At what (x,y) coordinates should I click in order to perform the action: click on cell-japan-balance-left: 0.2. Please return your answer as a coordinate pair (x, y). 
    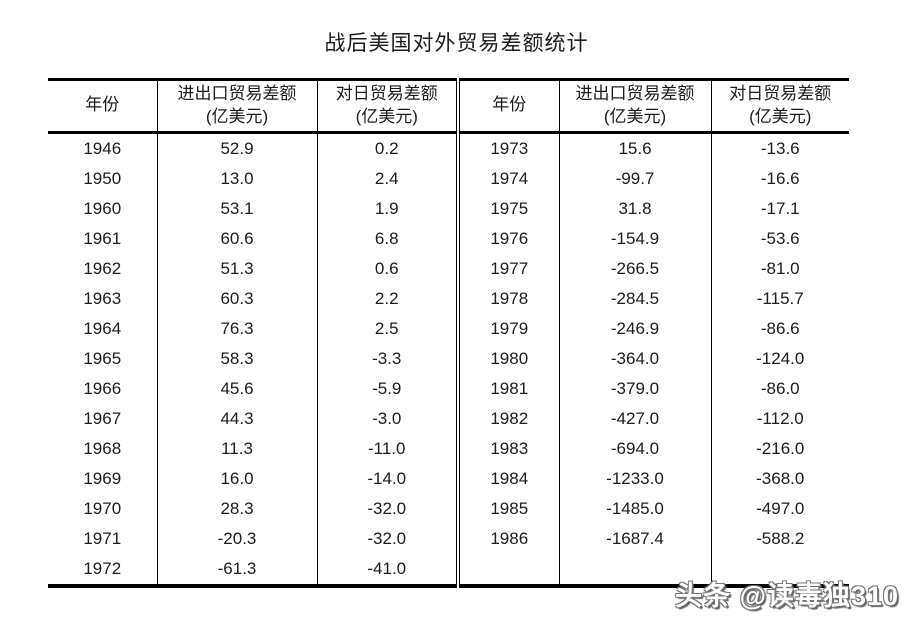
    Looking at the image, I should click on (387, 148).